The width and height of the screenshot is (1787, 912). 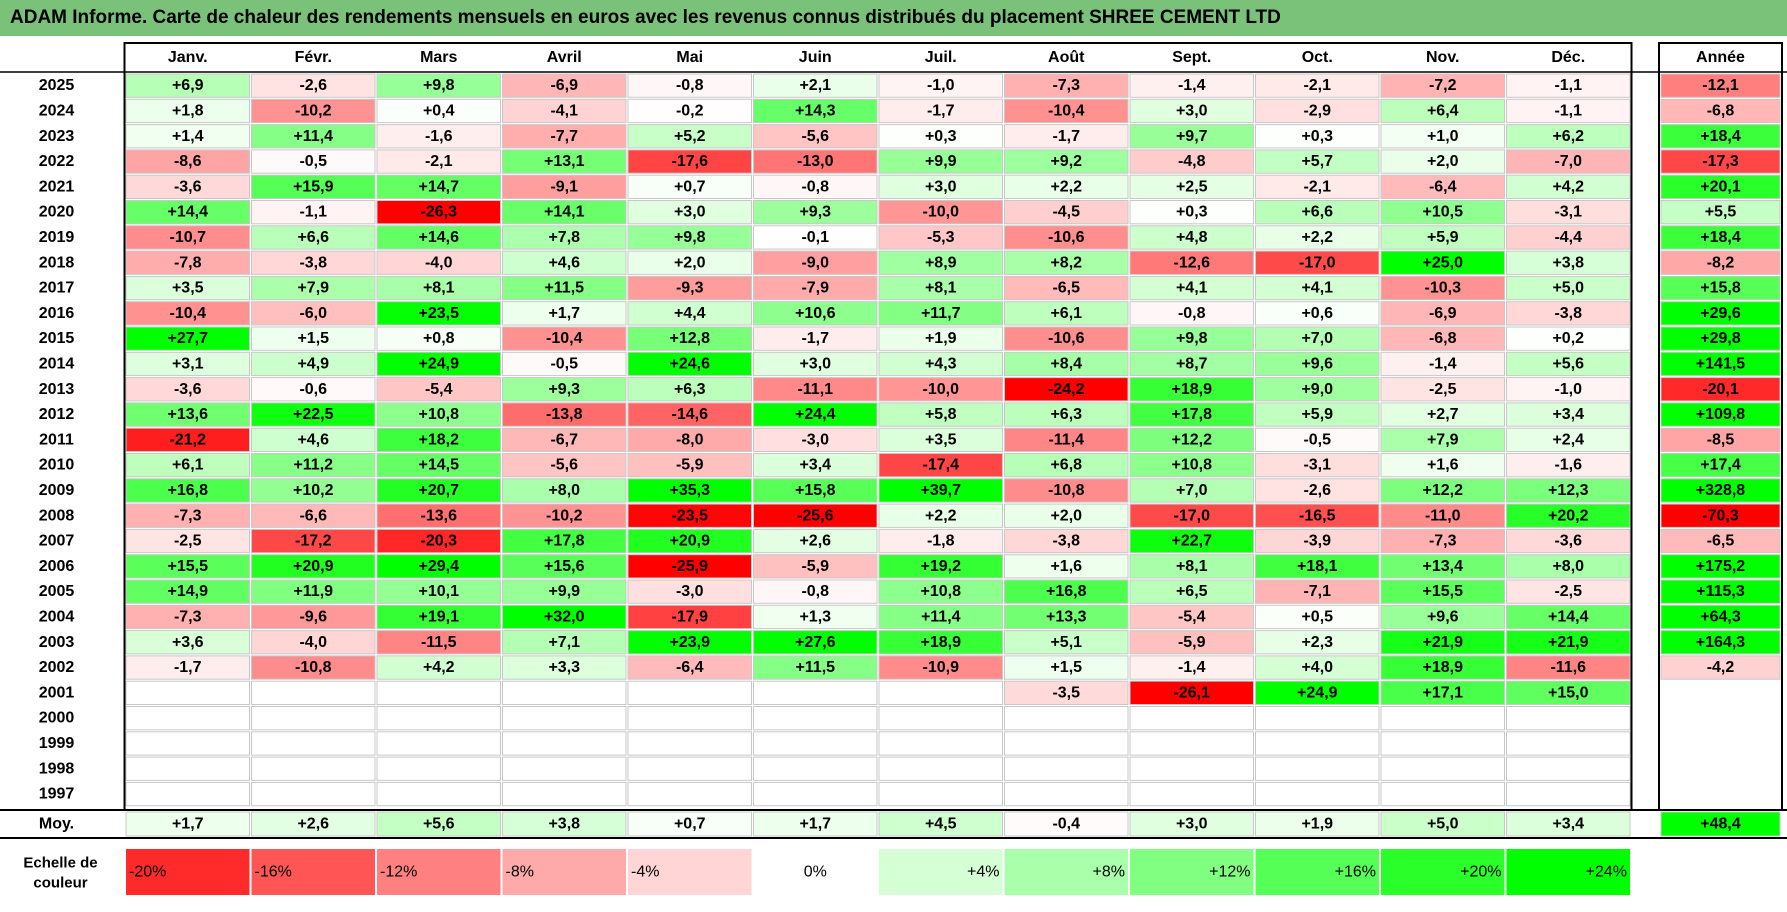 What do you see at coordinates (1568, 389) in the screenshot?
I see `cell-value: -1,0` at bounding box center [1568, 389].